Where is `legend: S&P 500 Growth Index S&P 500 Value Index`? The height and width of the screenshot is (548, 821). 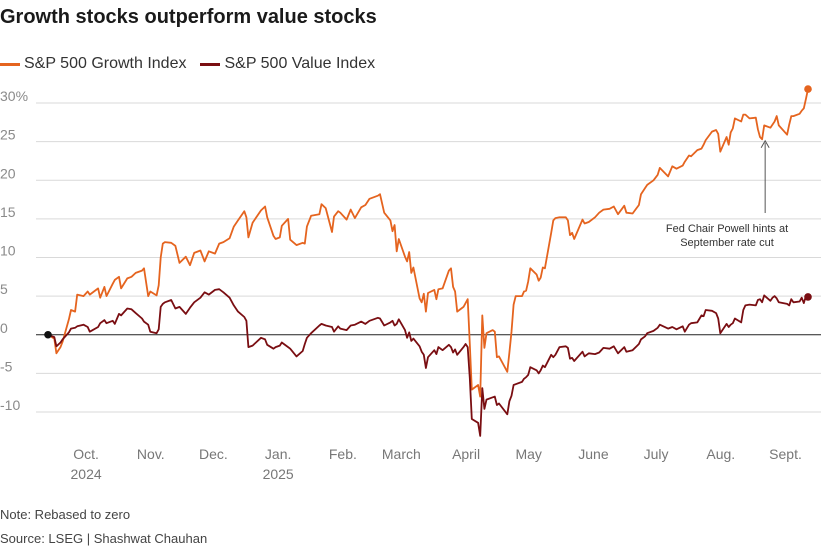 legend: S&P 500 Growth Index S&P 500 Value Index is located at coordinates (194, 64).